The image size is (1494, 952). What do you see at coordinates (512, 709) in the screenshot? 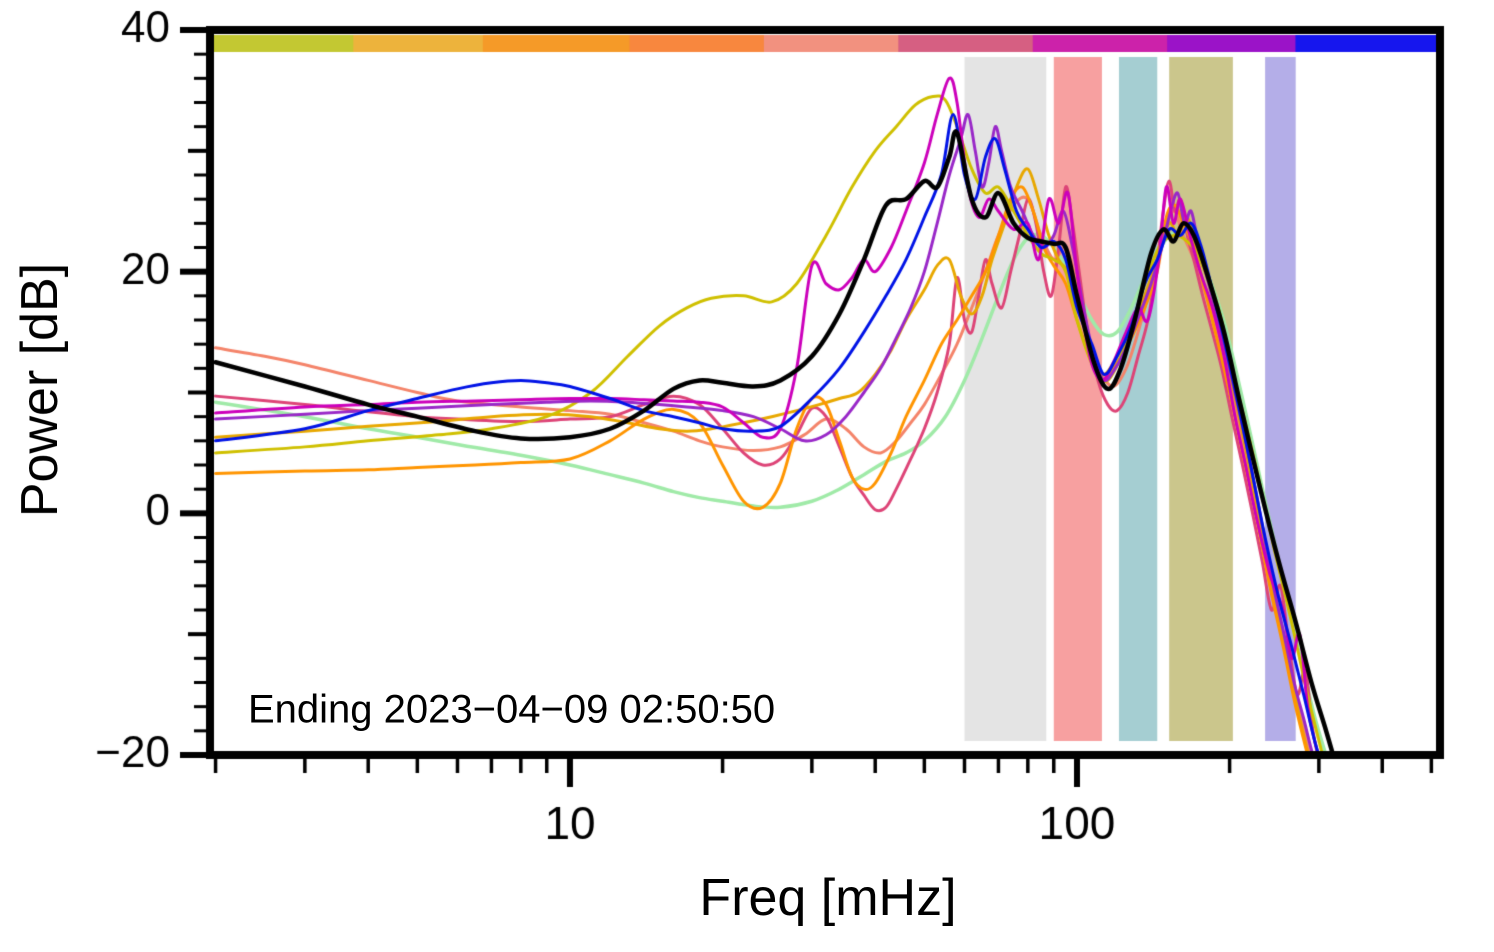
I see `ending-time-annotation: Ending 2023−04−09 02:50:50` at bounding box center [512, 709].